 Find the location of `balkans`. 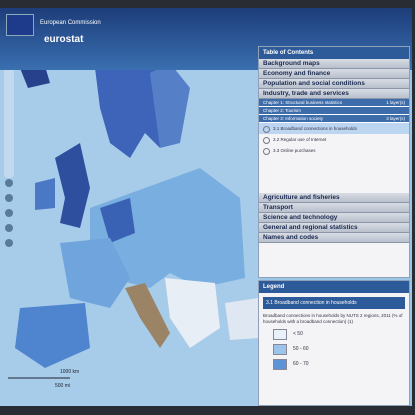

balkans is located at coordinates (192, 313).